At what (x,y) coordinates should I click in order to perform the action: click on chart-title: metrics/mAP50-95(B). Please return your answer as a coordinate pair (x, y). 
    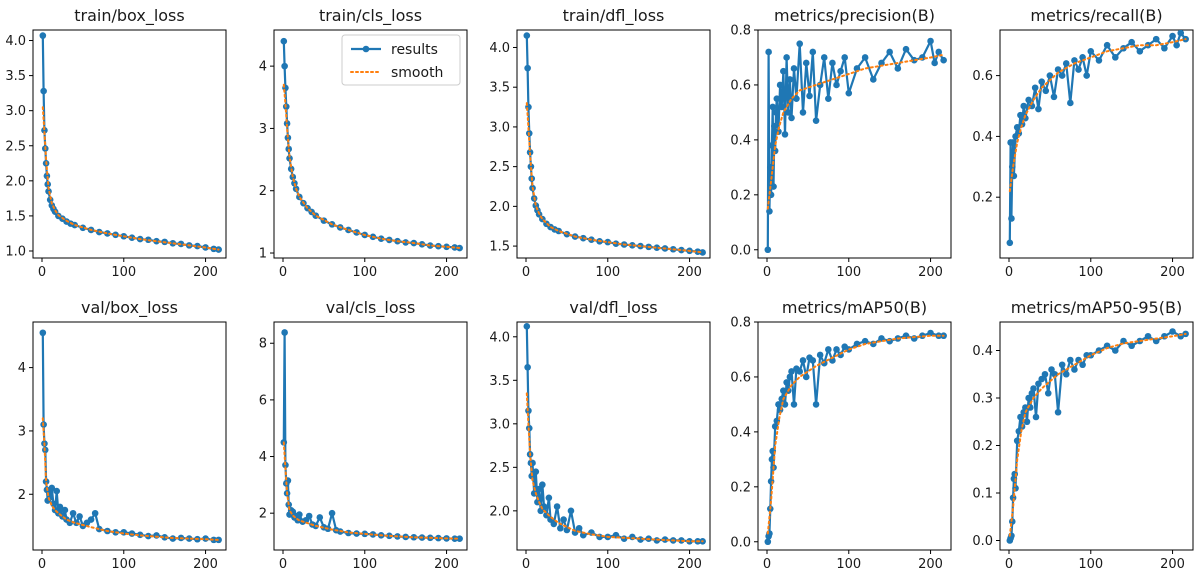
    Looking at the image, I should click on (1096, 307).